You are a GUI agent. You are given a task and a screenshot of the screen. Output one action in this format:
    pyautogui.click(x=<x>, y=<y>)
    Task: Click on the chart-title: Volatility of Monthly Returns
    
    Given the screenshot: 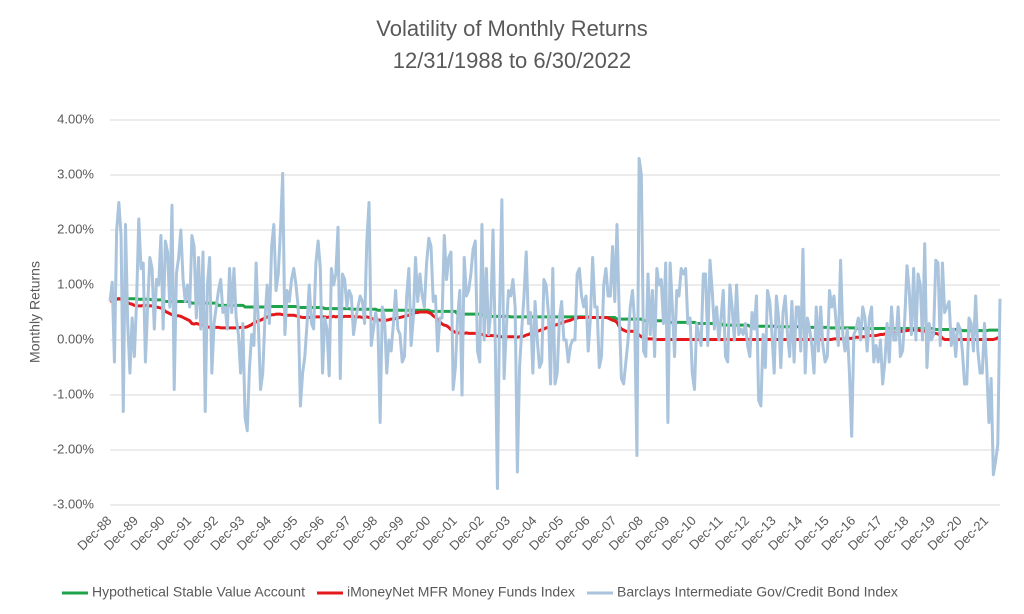 What is the action you would take?
    pyautogui.click(x=511, y=28)
    